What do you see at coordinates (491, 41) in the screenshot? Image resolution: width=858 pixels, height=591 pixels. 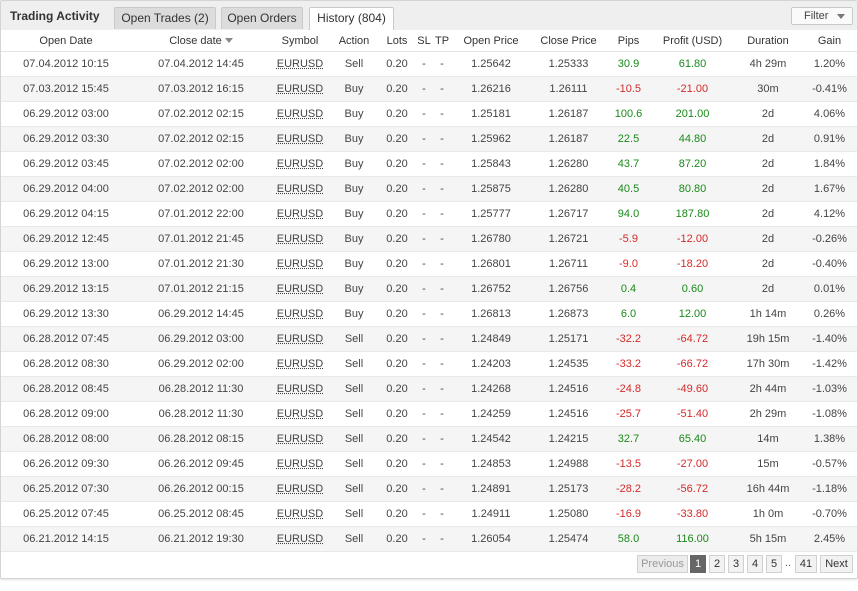 I see `col-open-price: Open Price` at bounding box center [491, 41].